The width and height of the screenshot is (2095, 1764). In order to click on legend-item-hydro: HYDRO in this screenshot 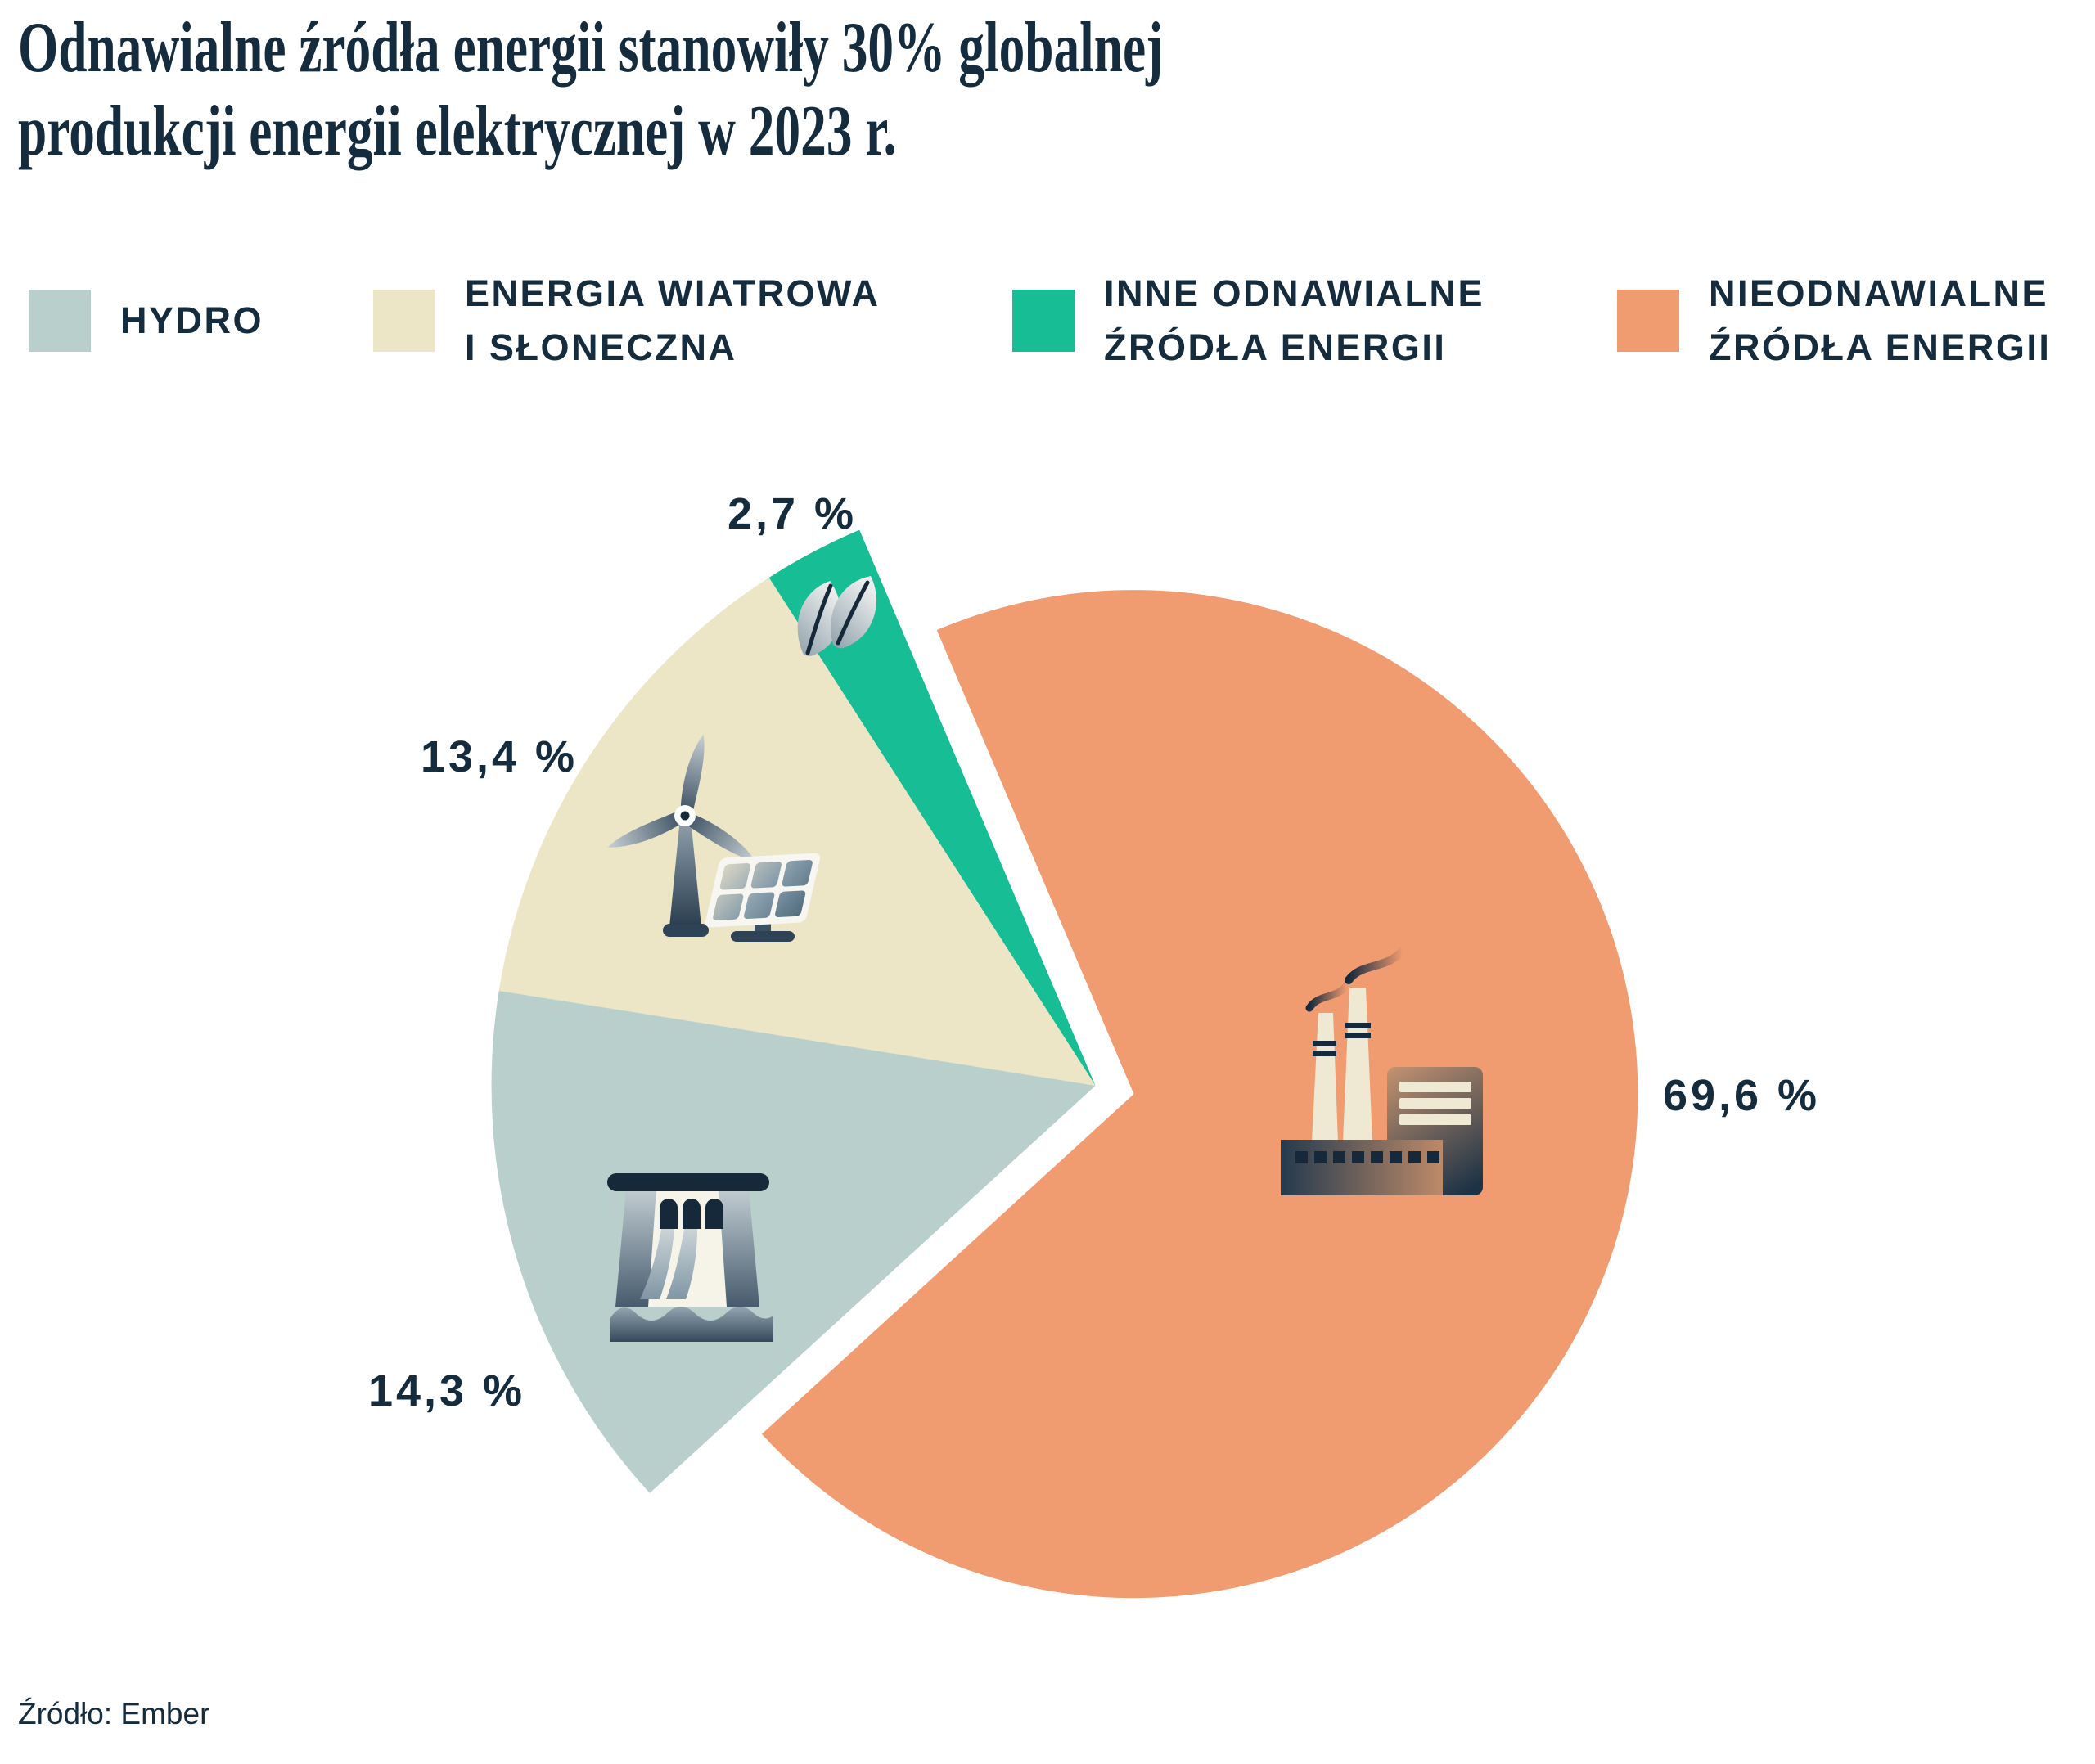, I will do `click(147, 321)`.